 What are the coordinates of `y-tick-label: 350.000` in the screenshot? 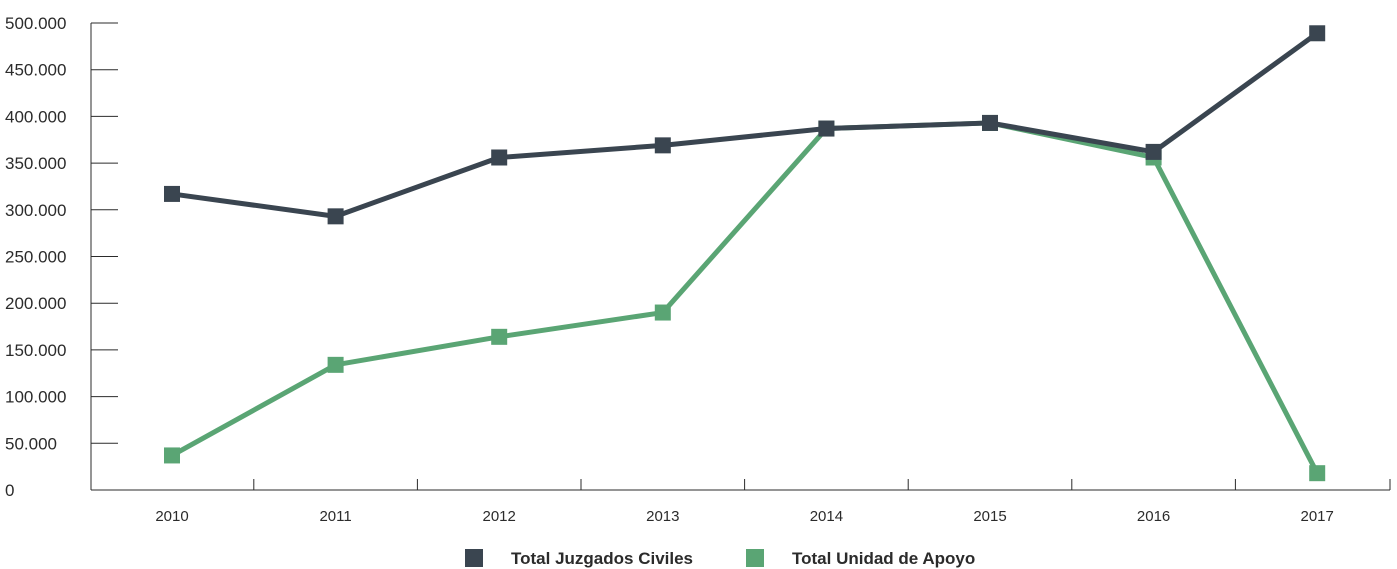 It's located at (35, 163).